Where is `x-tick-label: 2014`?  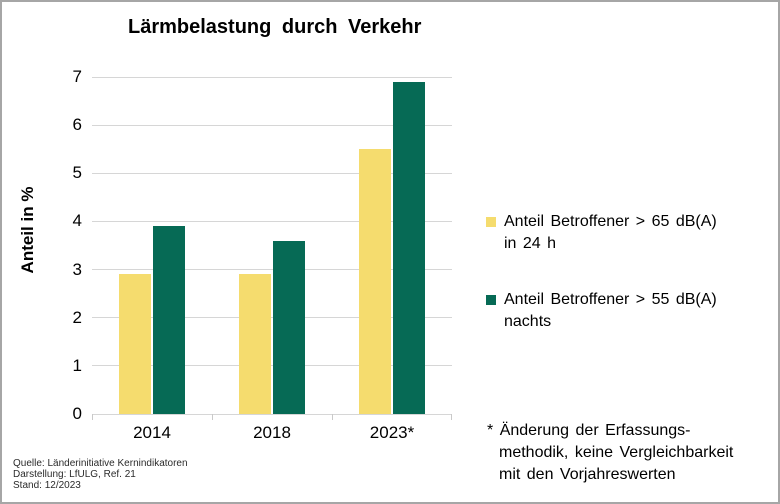
x-tick-label: 2014 is located at coordinates (152, 432).